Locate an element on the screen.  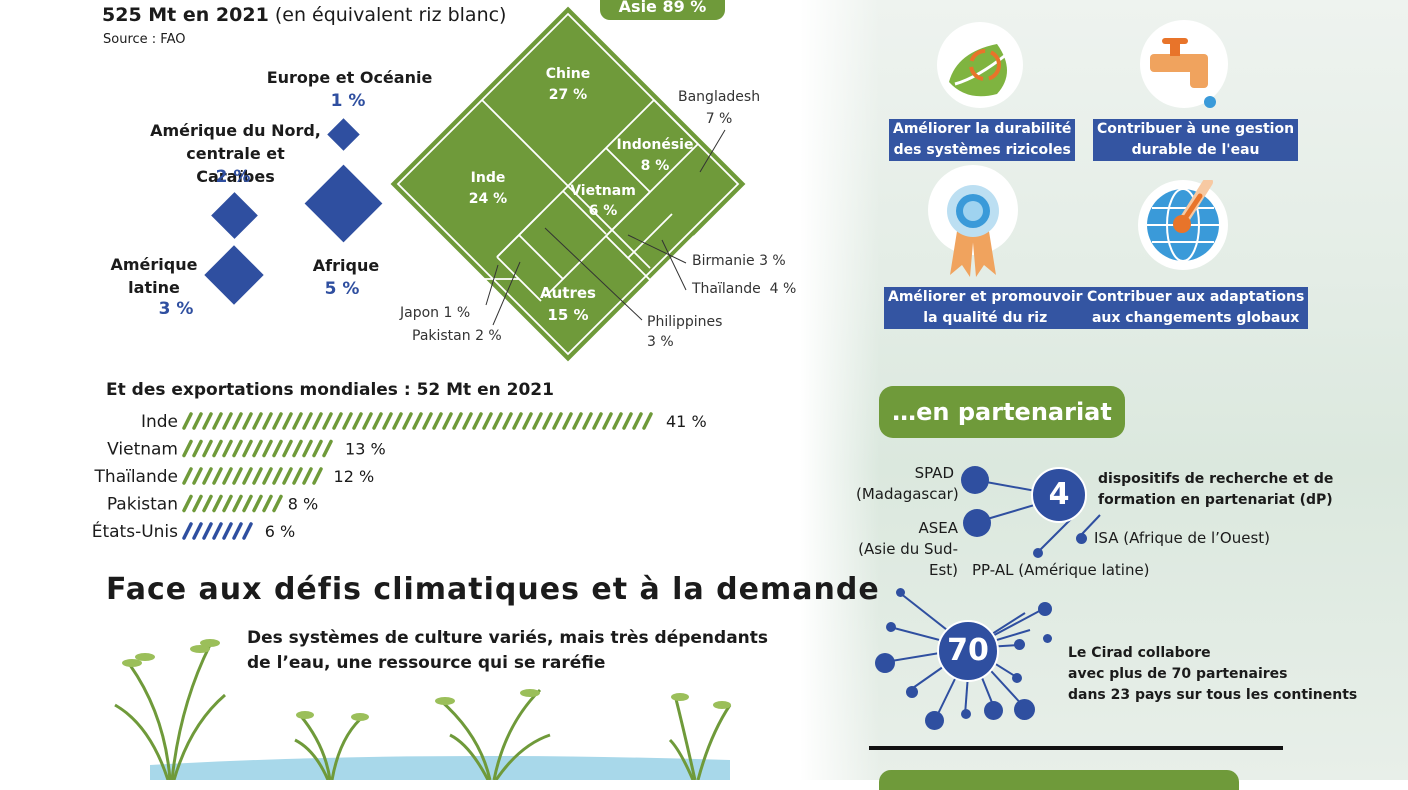
india-pct: 24 % is located at coordinates (488, 199).